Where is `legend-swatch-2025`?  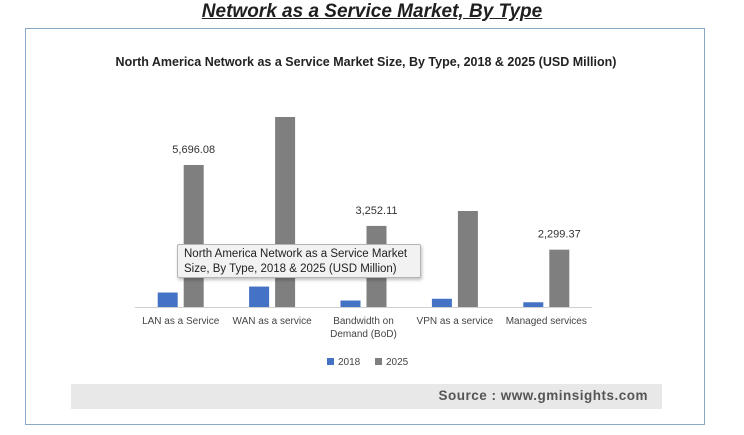
legend-swatch-2025 is located at coordinates (378, 361).